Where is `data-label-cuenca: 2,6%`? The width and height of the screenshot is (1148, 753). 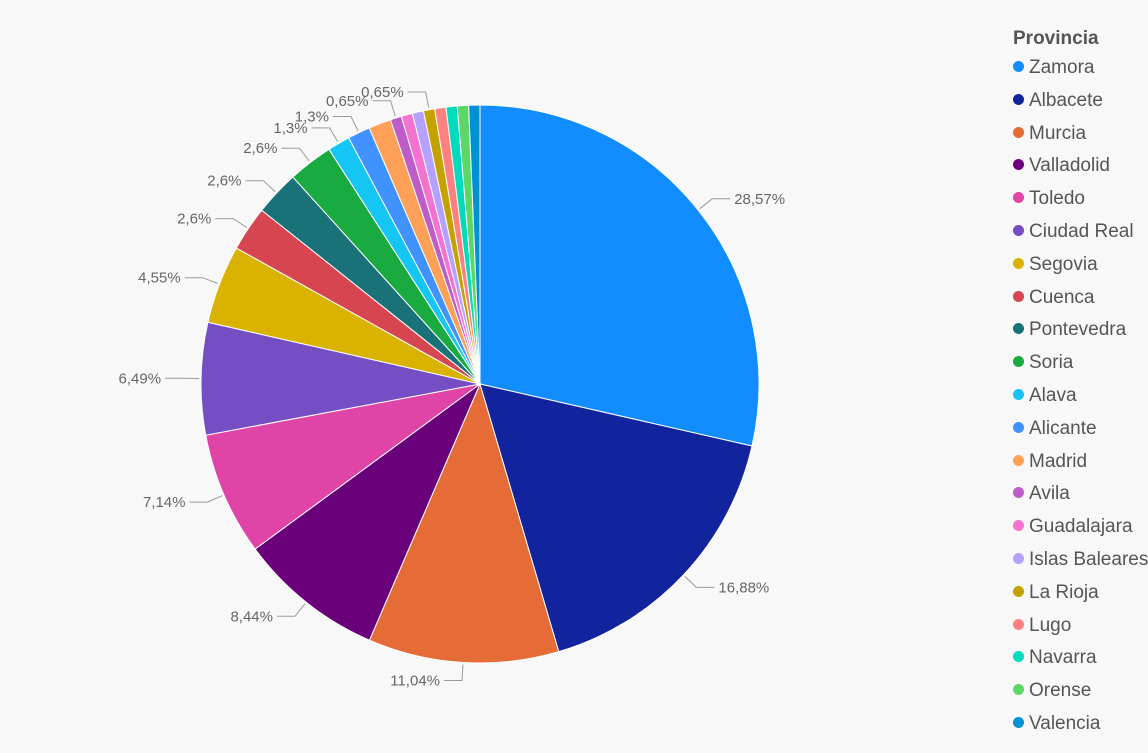 data-label-cuenca: 2,6% is located at coordinates (194, 219).